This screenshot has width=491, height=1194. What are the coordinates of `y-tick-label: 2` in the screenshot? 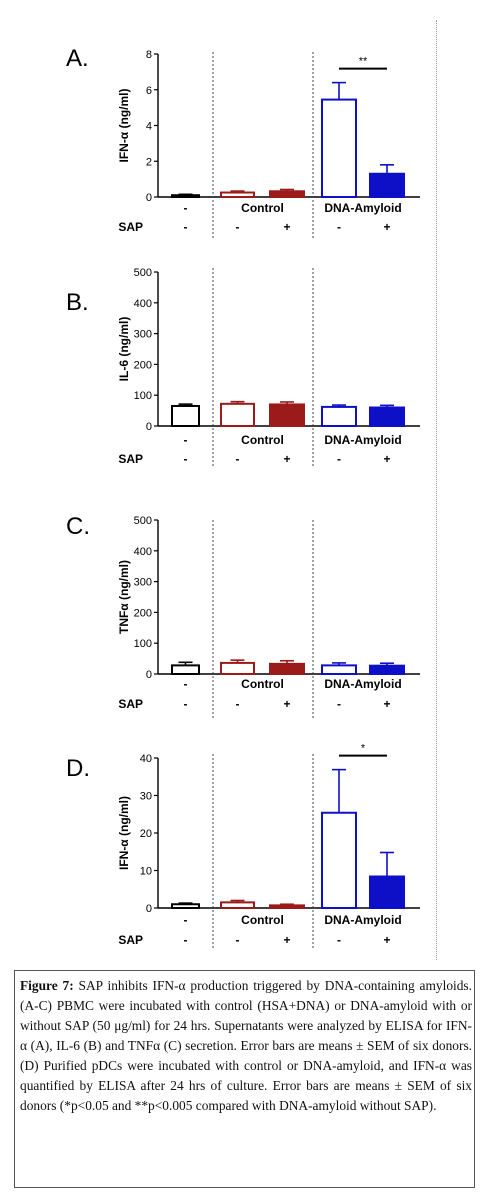 It's located at (149, 162).